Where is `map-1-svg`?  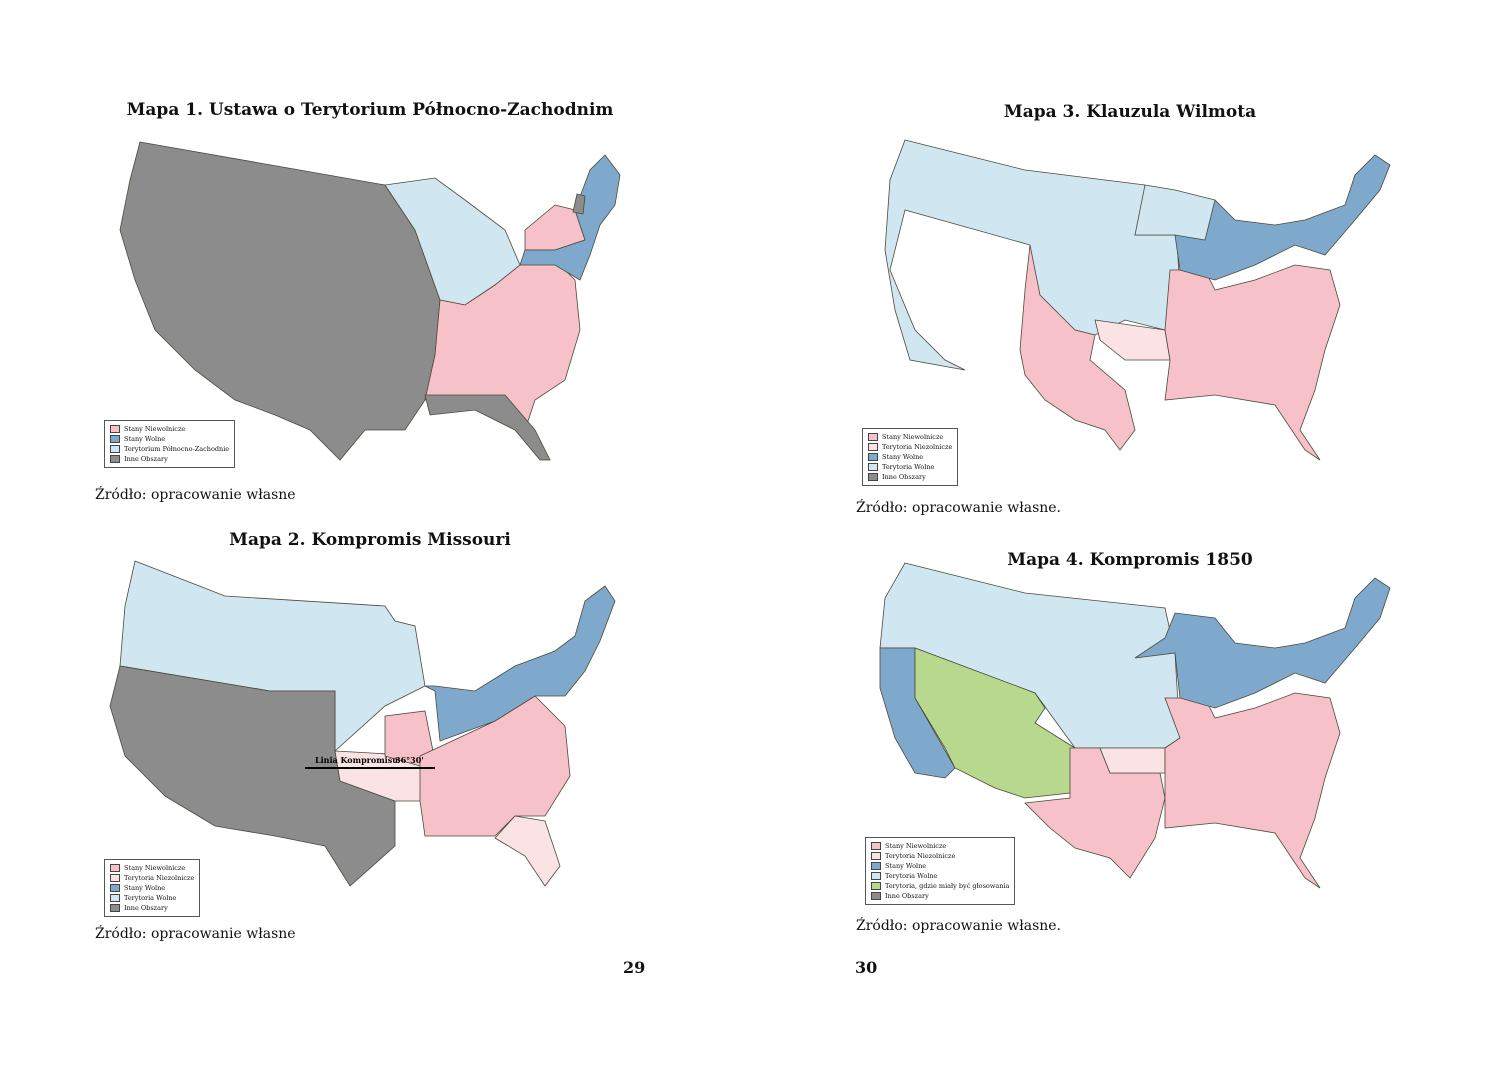 map-1-svg is located at coordinates (370, 301).